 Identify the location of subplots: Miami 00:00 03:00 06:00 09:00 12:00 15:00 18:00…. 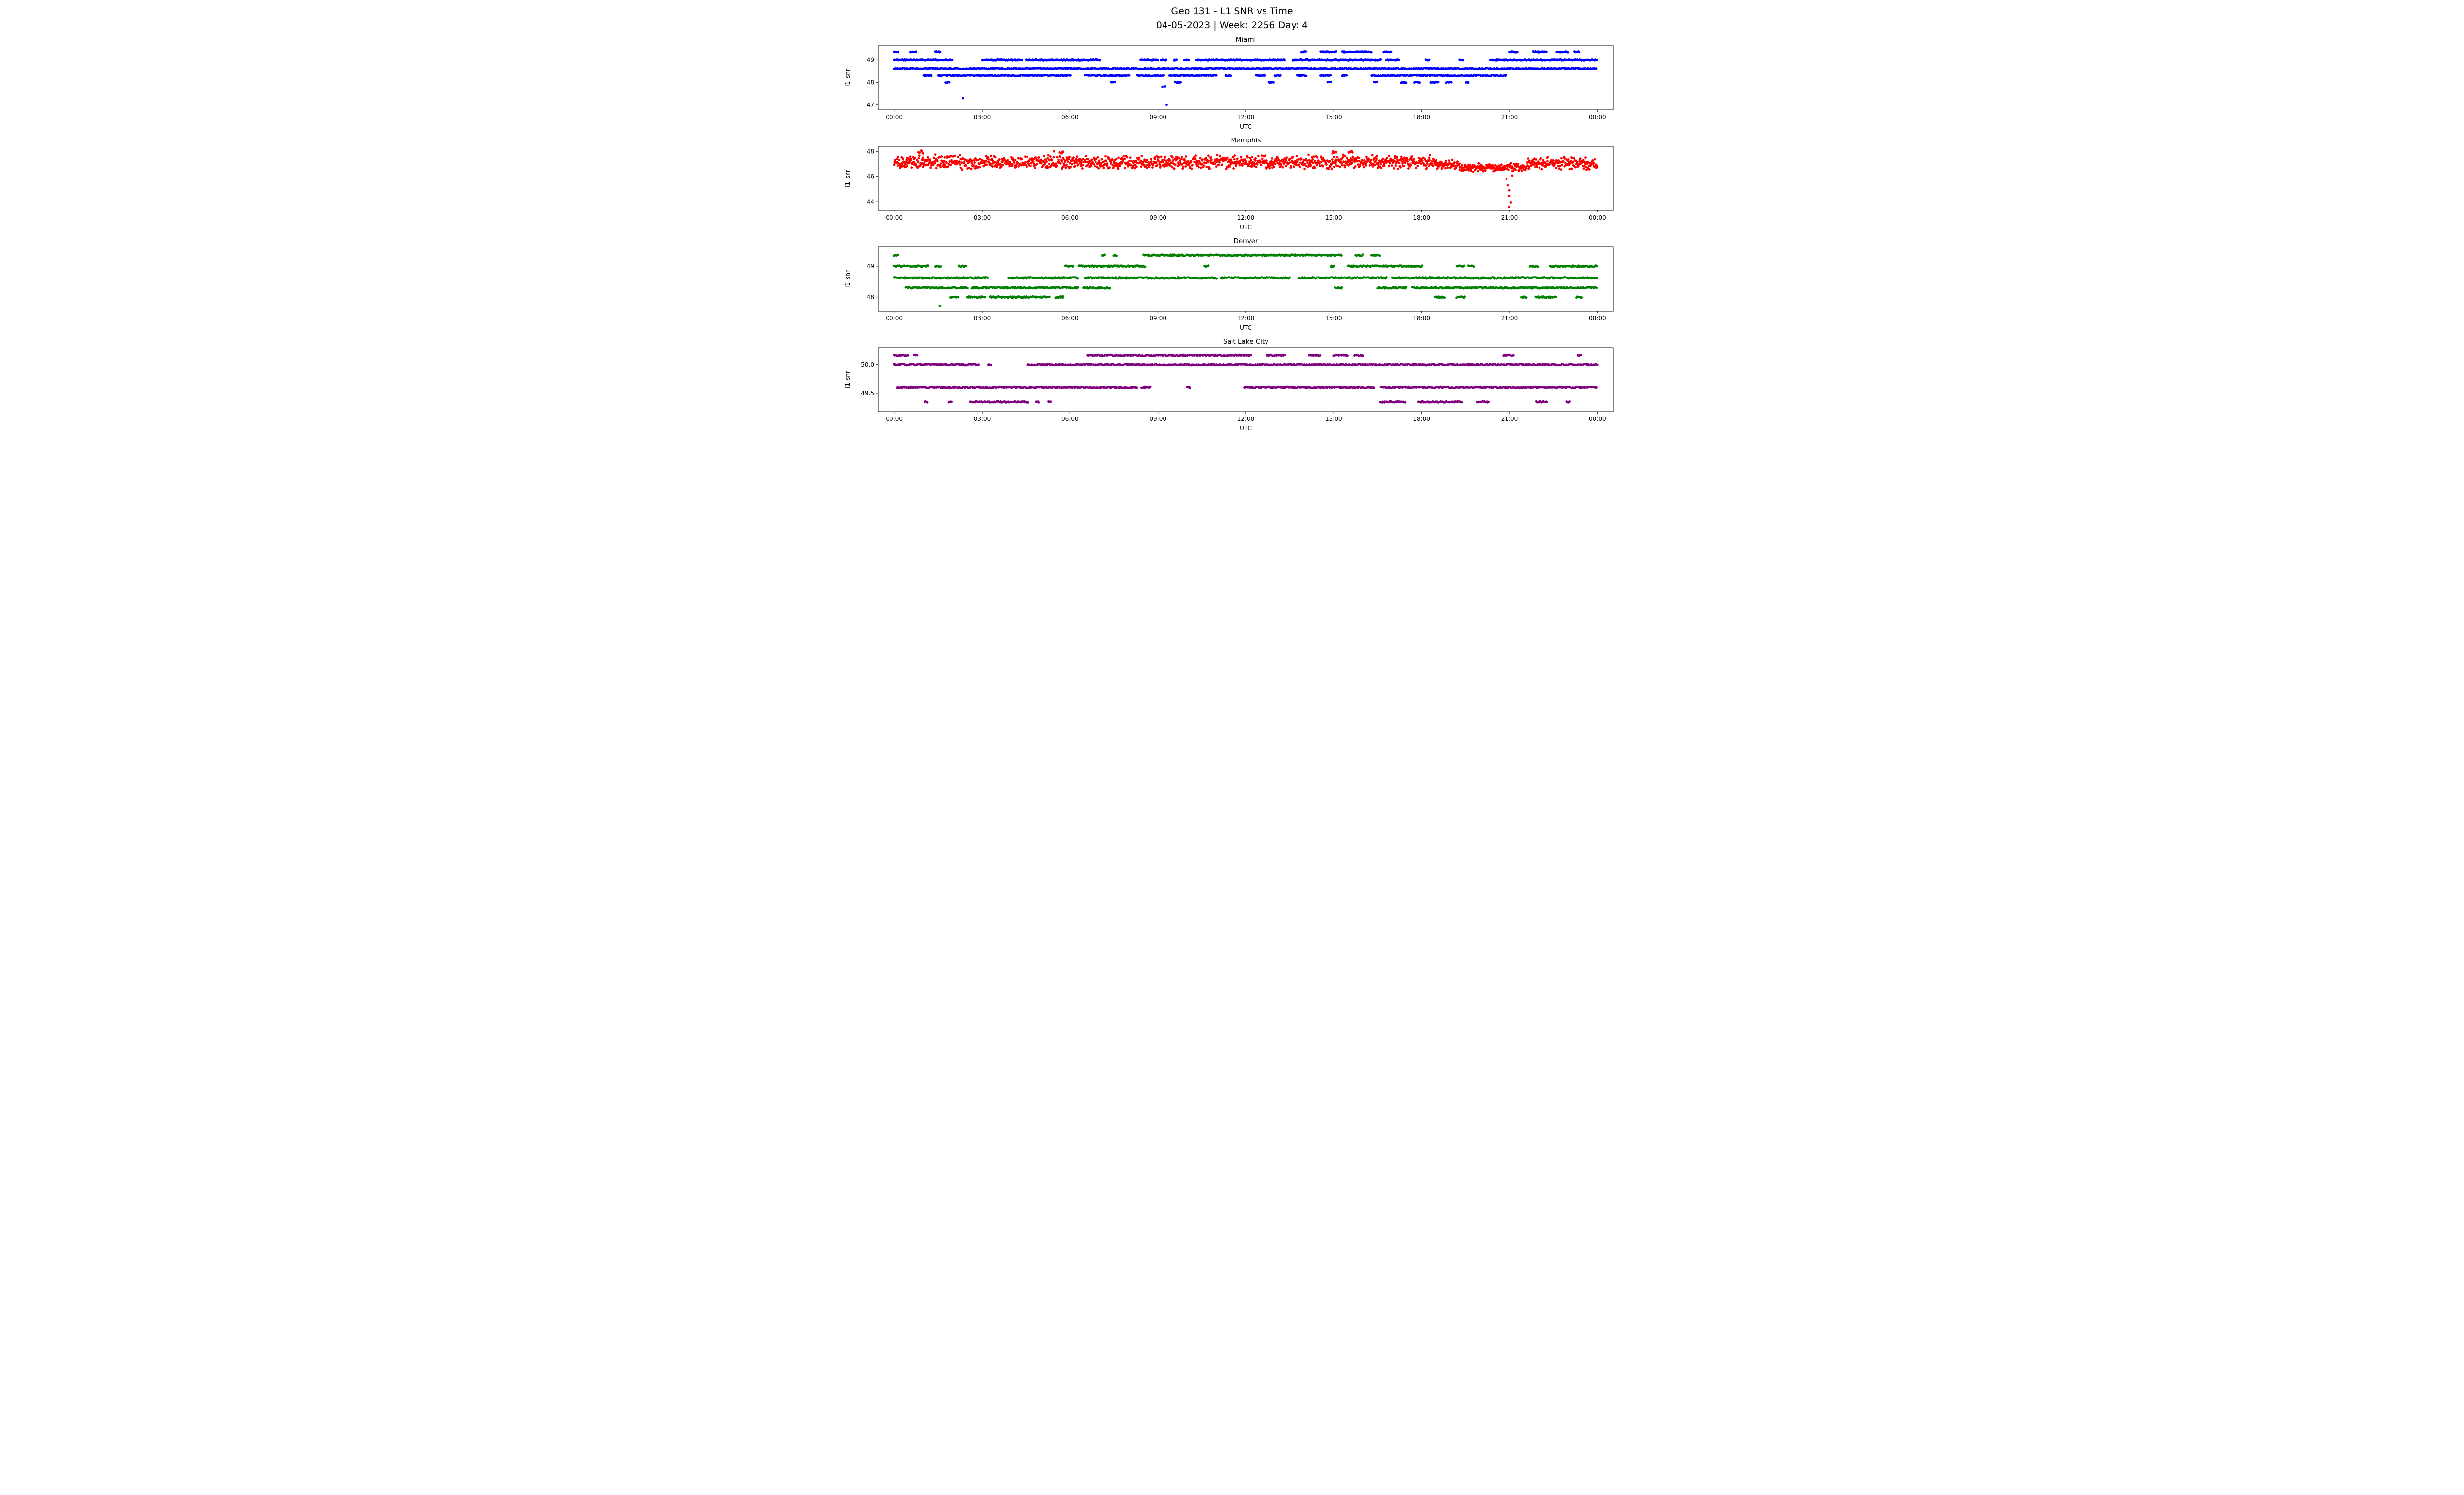
(1232, 235).